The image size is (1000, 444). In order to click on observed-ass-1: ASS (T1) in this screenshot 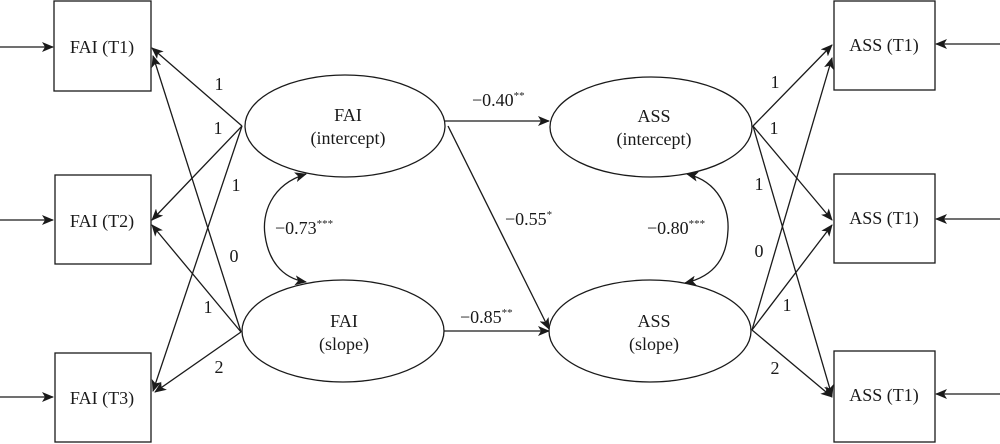, I will do `click(884, 45)`.